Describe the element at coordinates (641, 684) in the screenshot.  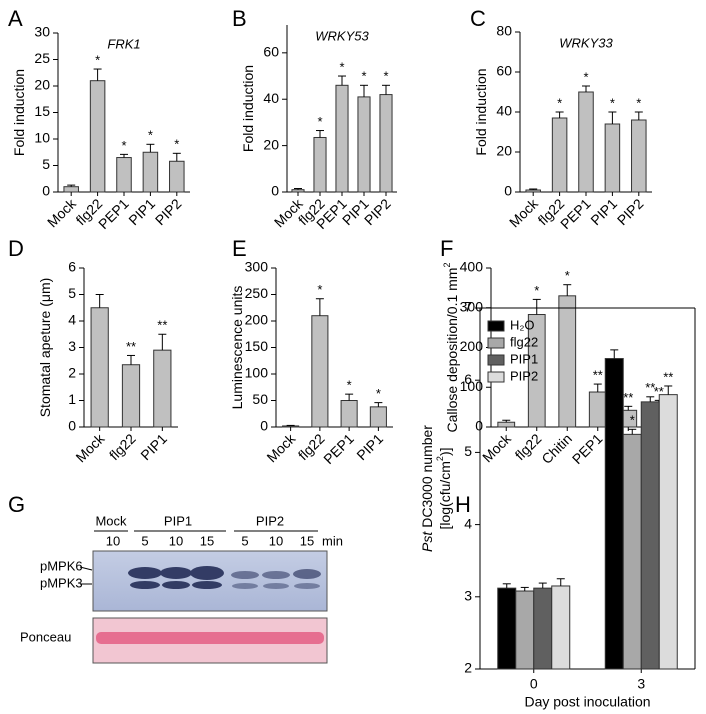
I see `x-tick-label: 3` at that location.